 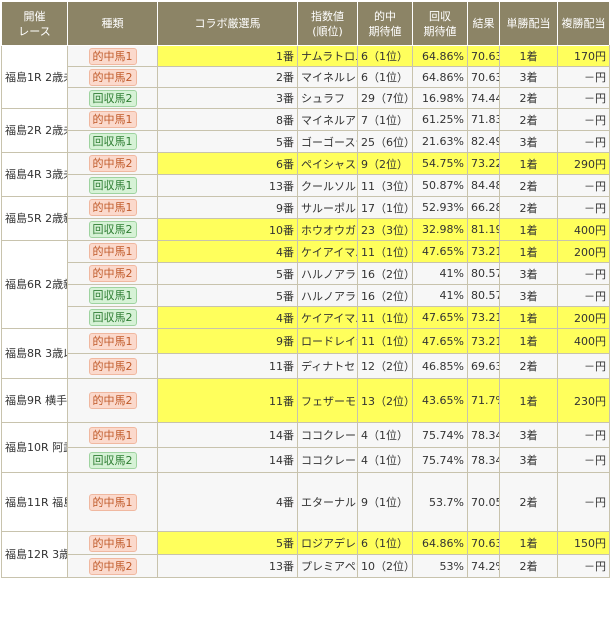 I want to click on kind-cell: 回収馬1, so click(x=112, y=185).